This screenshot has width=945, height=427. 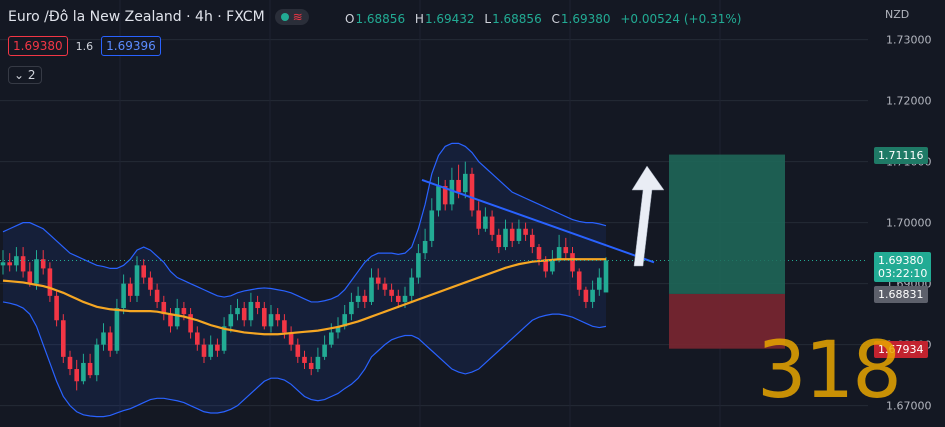 What do you see at coordinates (350, 19) in the screenshot?
I see `open-label: O` at bounding box center [350, 19].